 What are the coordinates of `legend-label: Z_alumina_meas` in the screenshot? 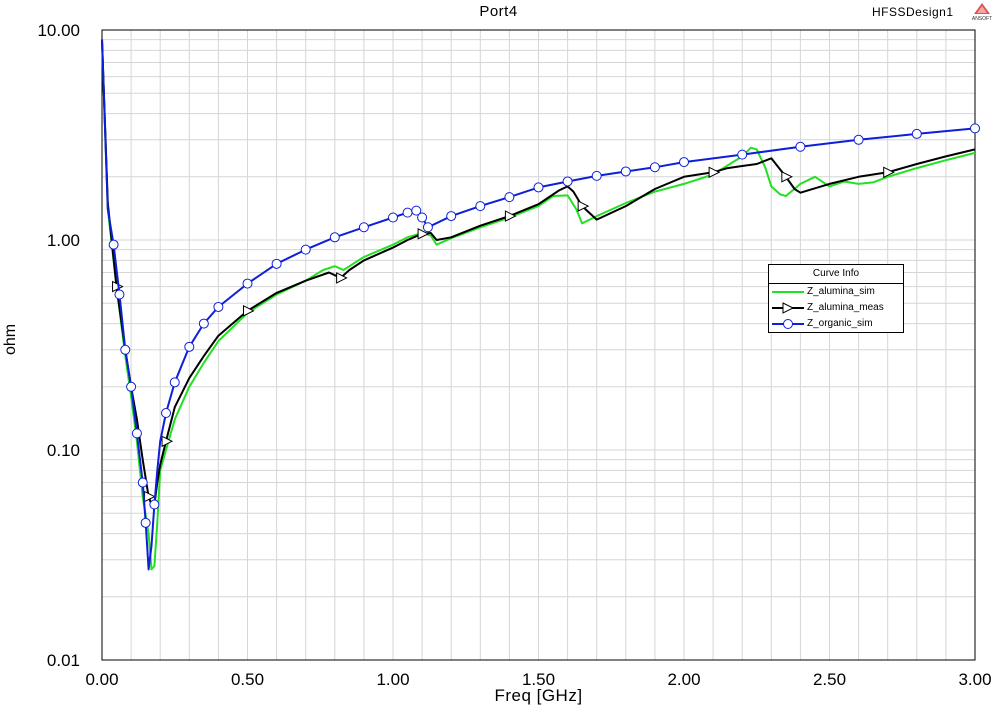 It's located at (845, 307).